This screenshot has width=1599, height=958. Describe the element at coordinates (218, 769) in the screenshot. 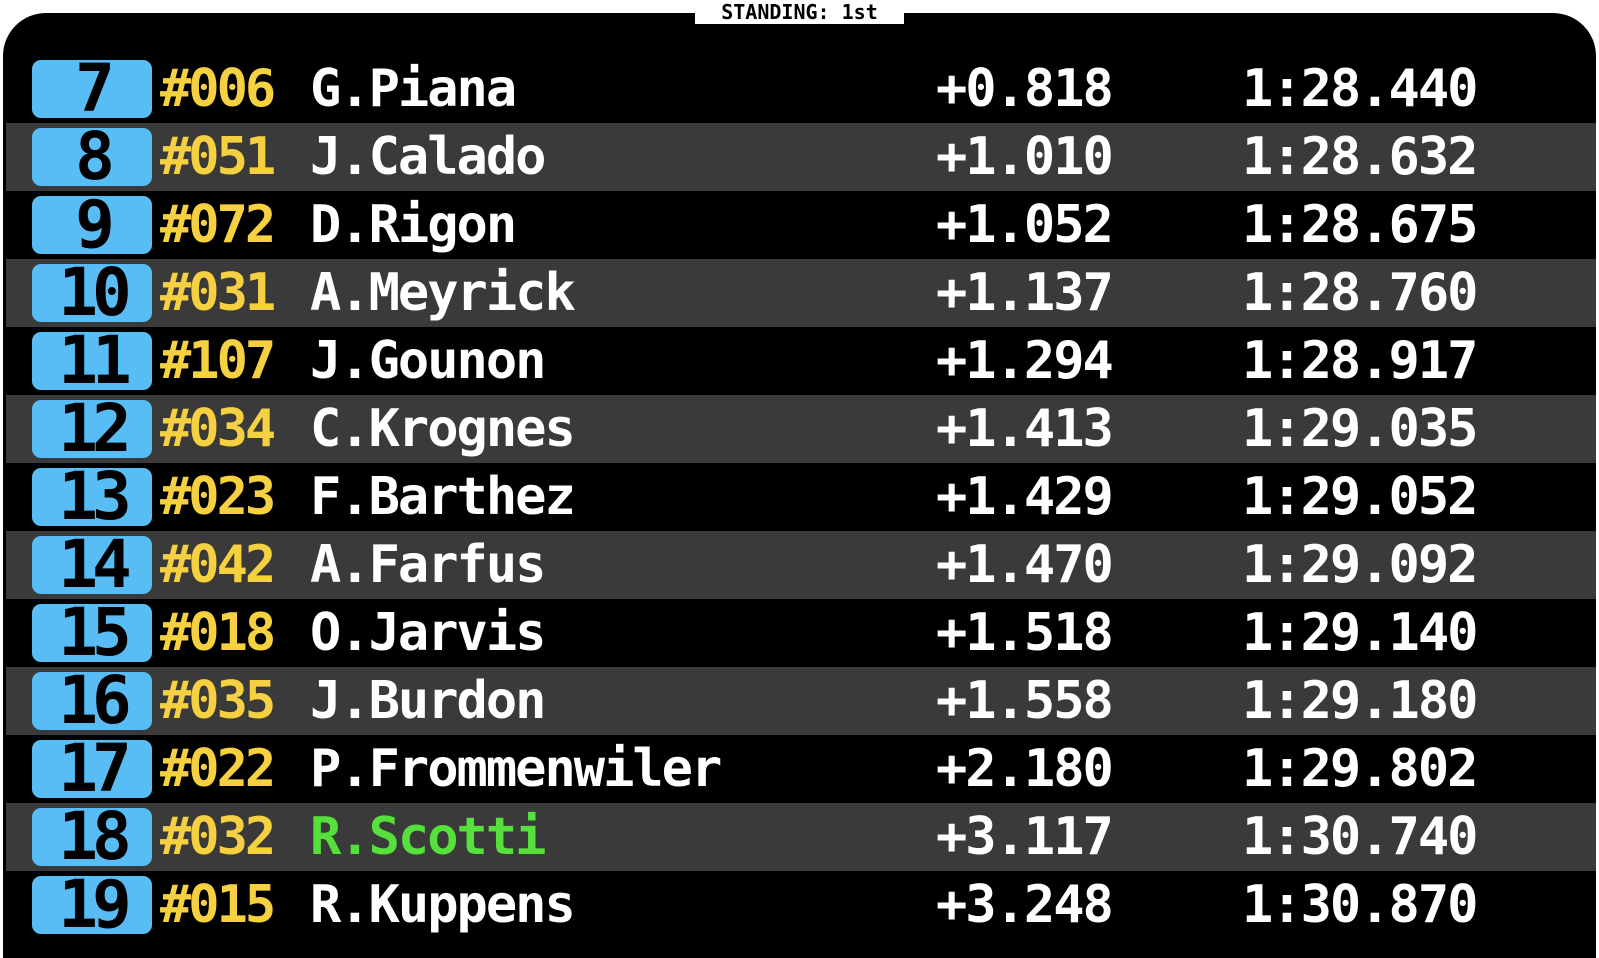

I see `car-number: #022` at that location.